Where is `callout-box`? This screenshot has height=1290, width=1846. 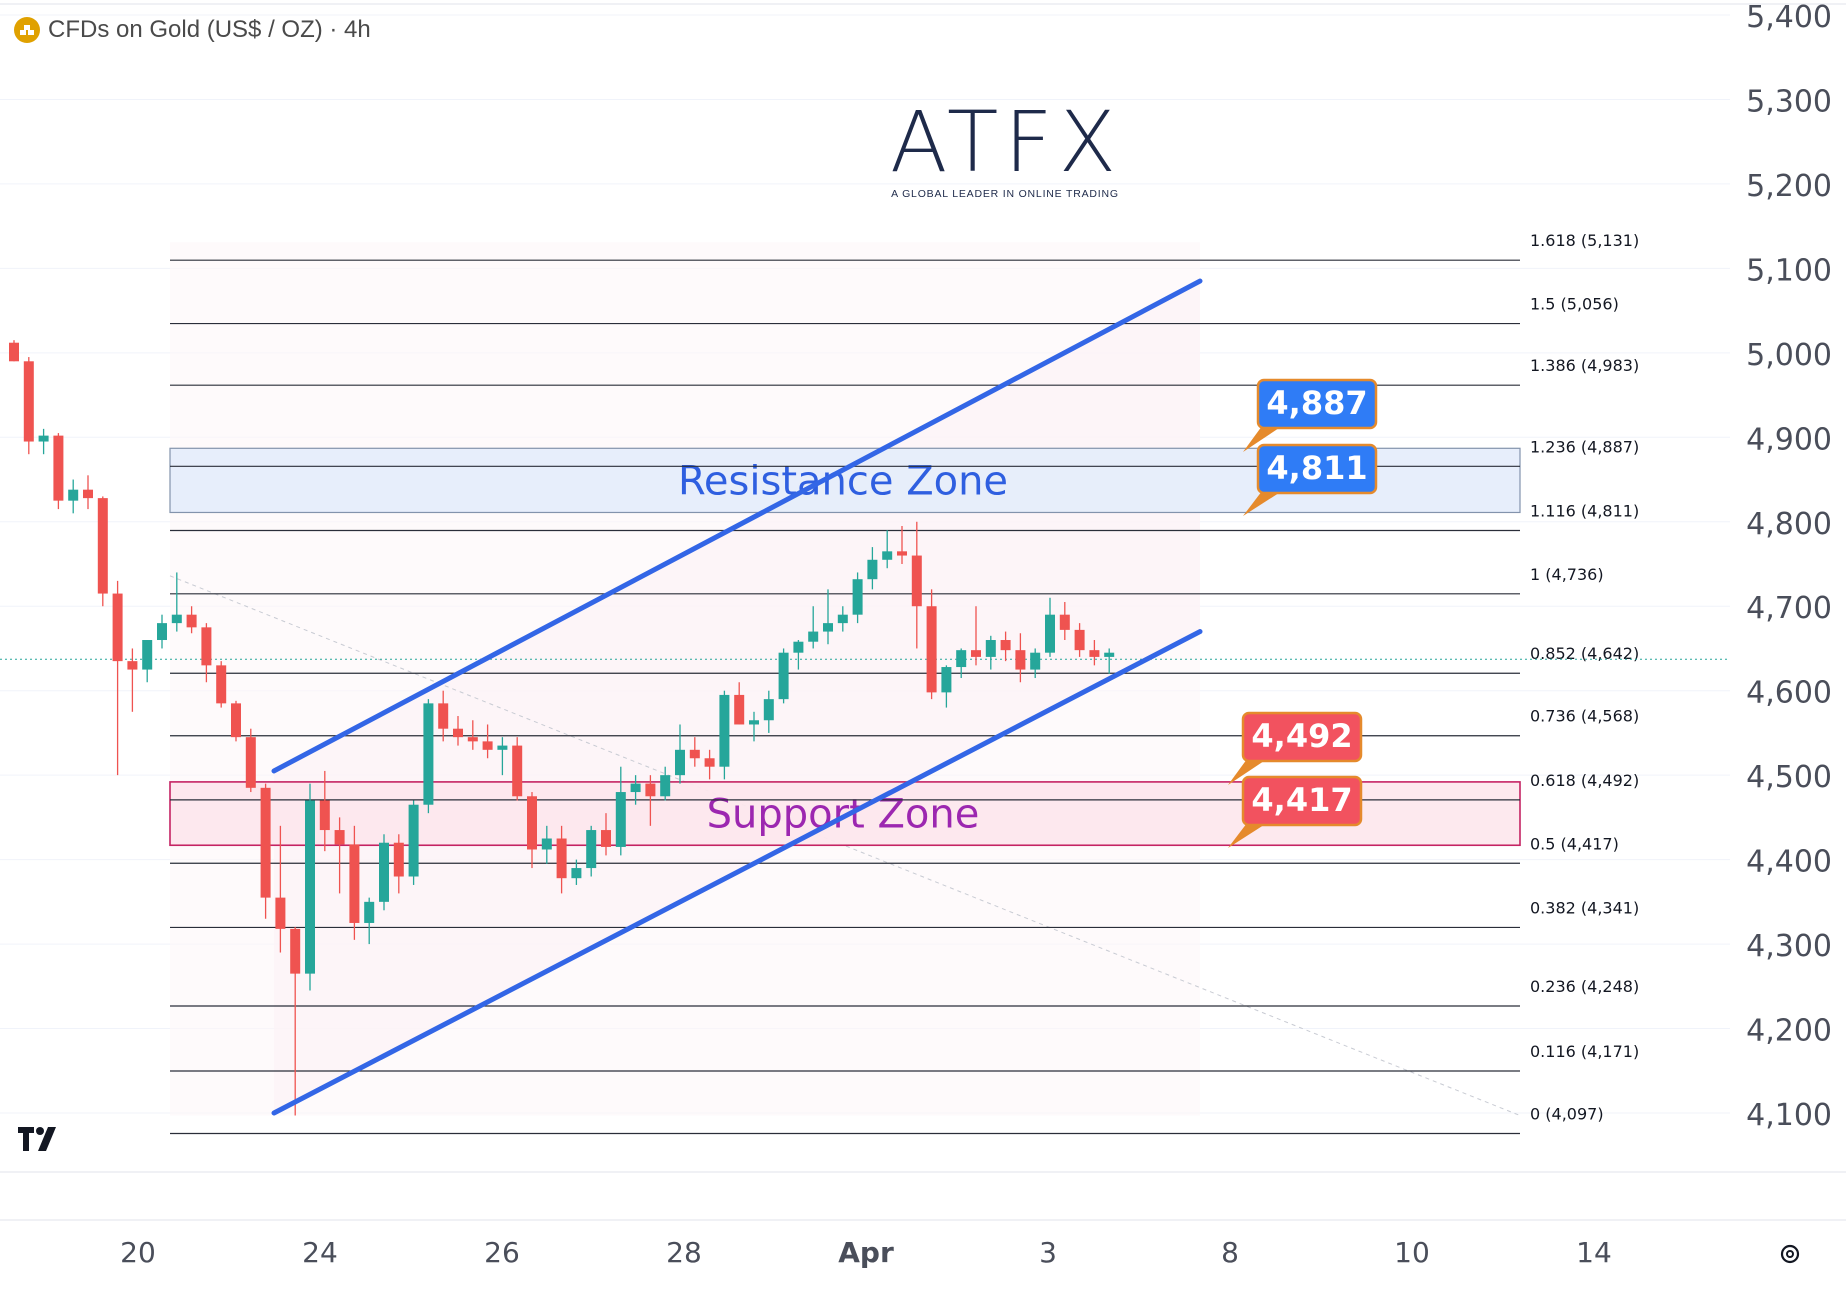
callout-box is located at coordinates (1317, 469).